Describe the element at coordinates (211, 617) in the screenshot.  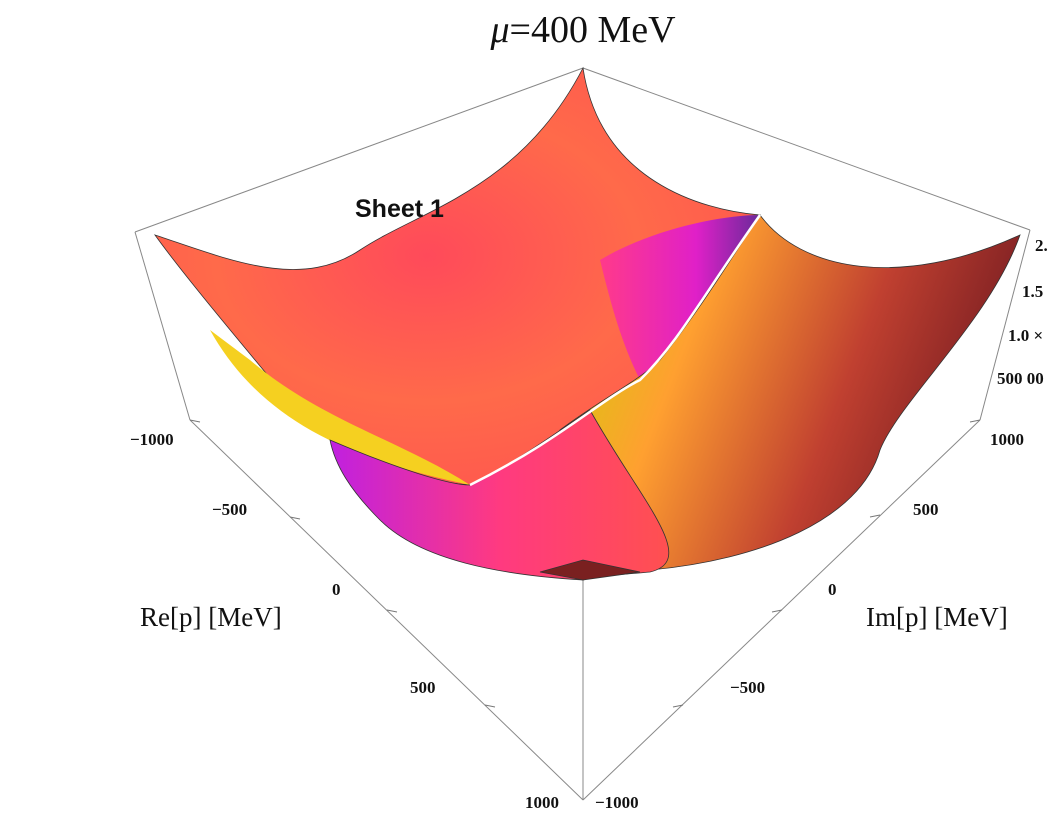
I see `x-axis-label: Re[p] [MeV]` at that location.